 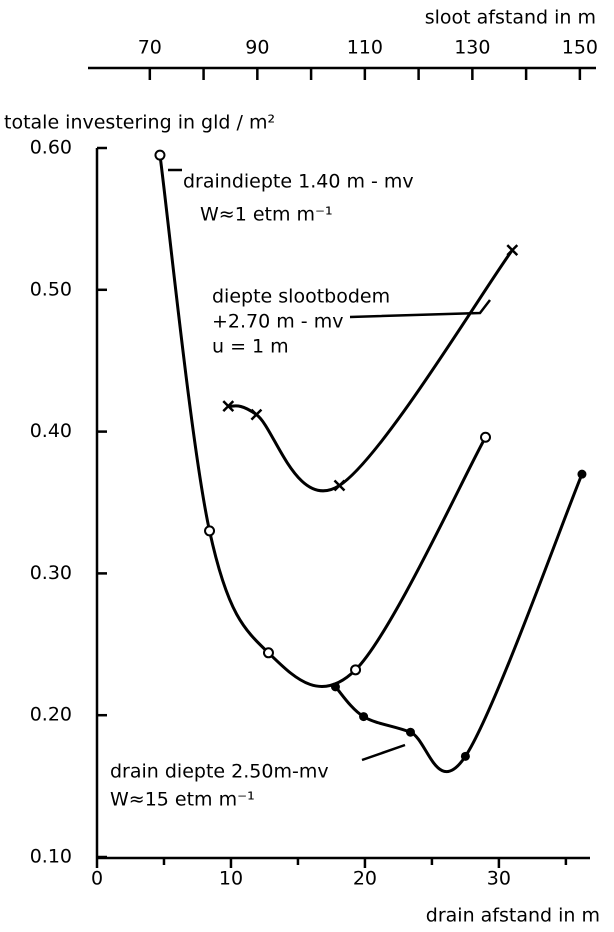 What do you see at coordinates (266, 215) in the screenshot?
I see `annotation: W≈1 etm m⁻¹` at bounding box center [266, 215].